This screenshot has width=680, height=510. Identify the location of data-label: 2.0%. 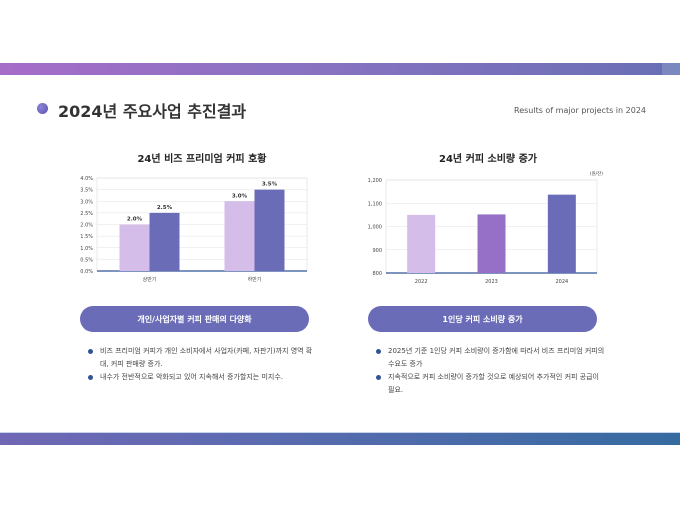
(135, 220).